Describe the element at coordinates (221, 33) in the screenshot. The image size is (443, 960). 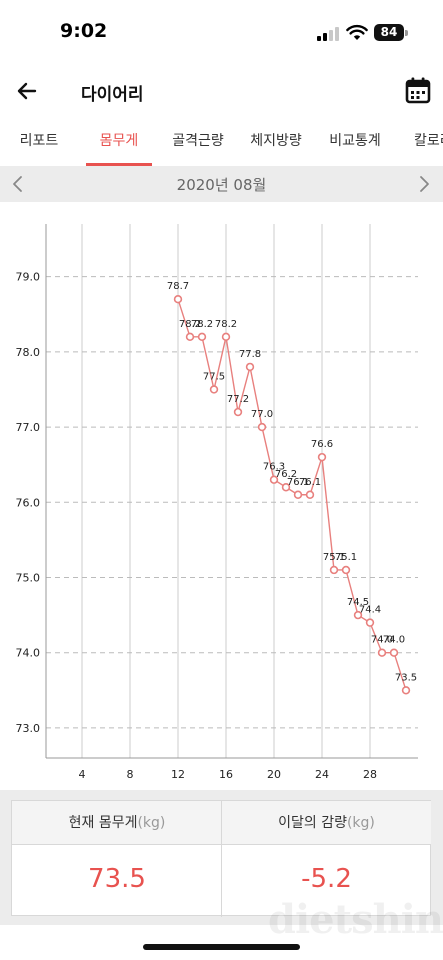
I see `status-bar: 9:02 84` at that location.